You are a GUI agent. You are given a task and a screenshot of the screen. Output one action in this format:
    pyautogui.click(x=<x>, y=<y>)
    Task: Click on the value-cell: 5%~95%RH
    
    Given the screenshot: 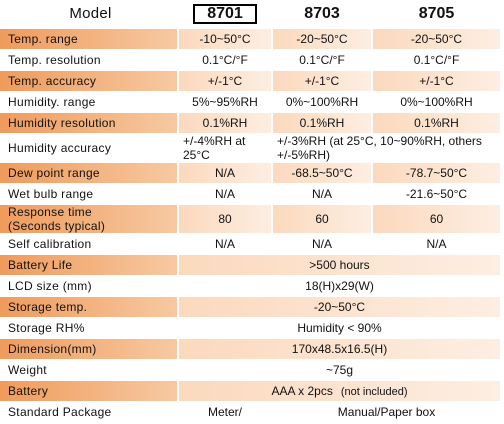 What is the action you would take?
    pyautogui.click(x=224, y=102)
    